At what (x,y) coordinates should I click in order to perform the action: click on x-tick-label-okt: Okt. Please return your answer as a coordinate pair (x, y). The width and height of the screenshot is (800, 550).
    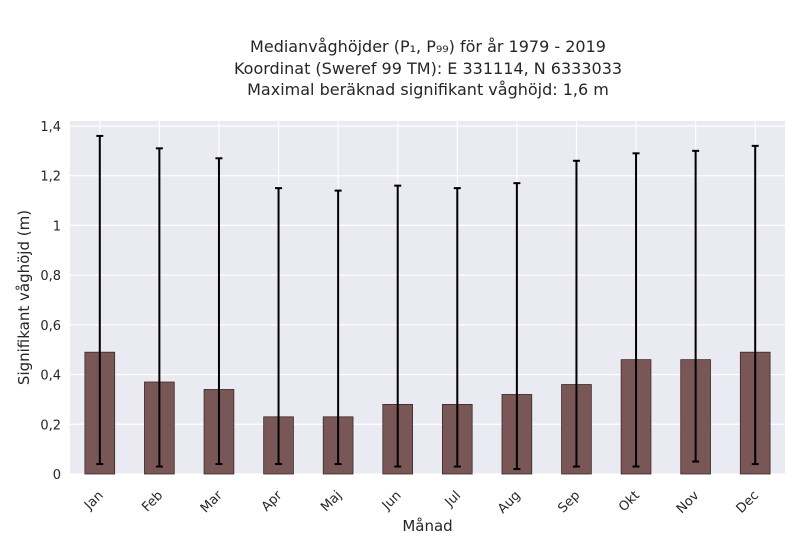
    Looking at the image, I should click on (629, 501).